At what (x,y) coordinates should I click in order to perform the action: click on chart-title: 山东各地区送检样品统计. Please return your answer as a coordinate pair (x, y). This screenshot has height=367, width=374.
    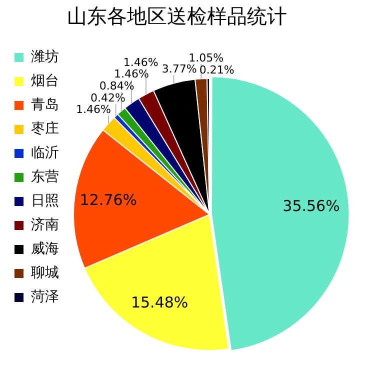
    Looking at the image, I should click on (177, 16).